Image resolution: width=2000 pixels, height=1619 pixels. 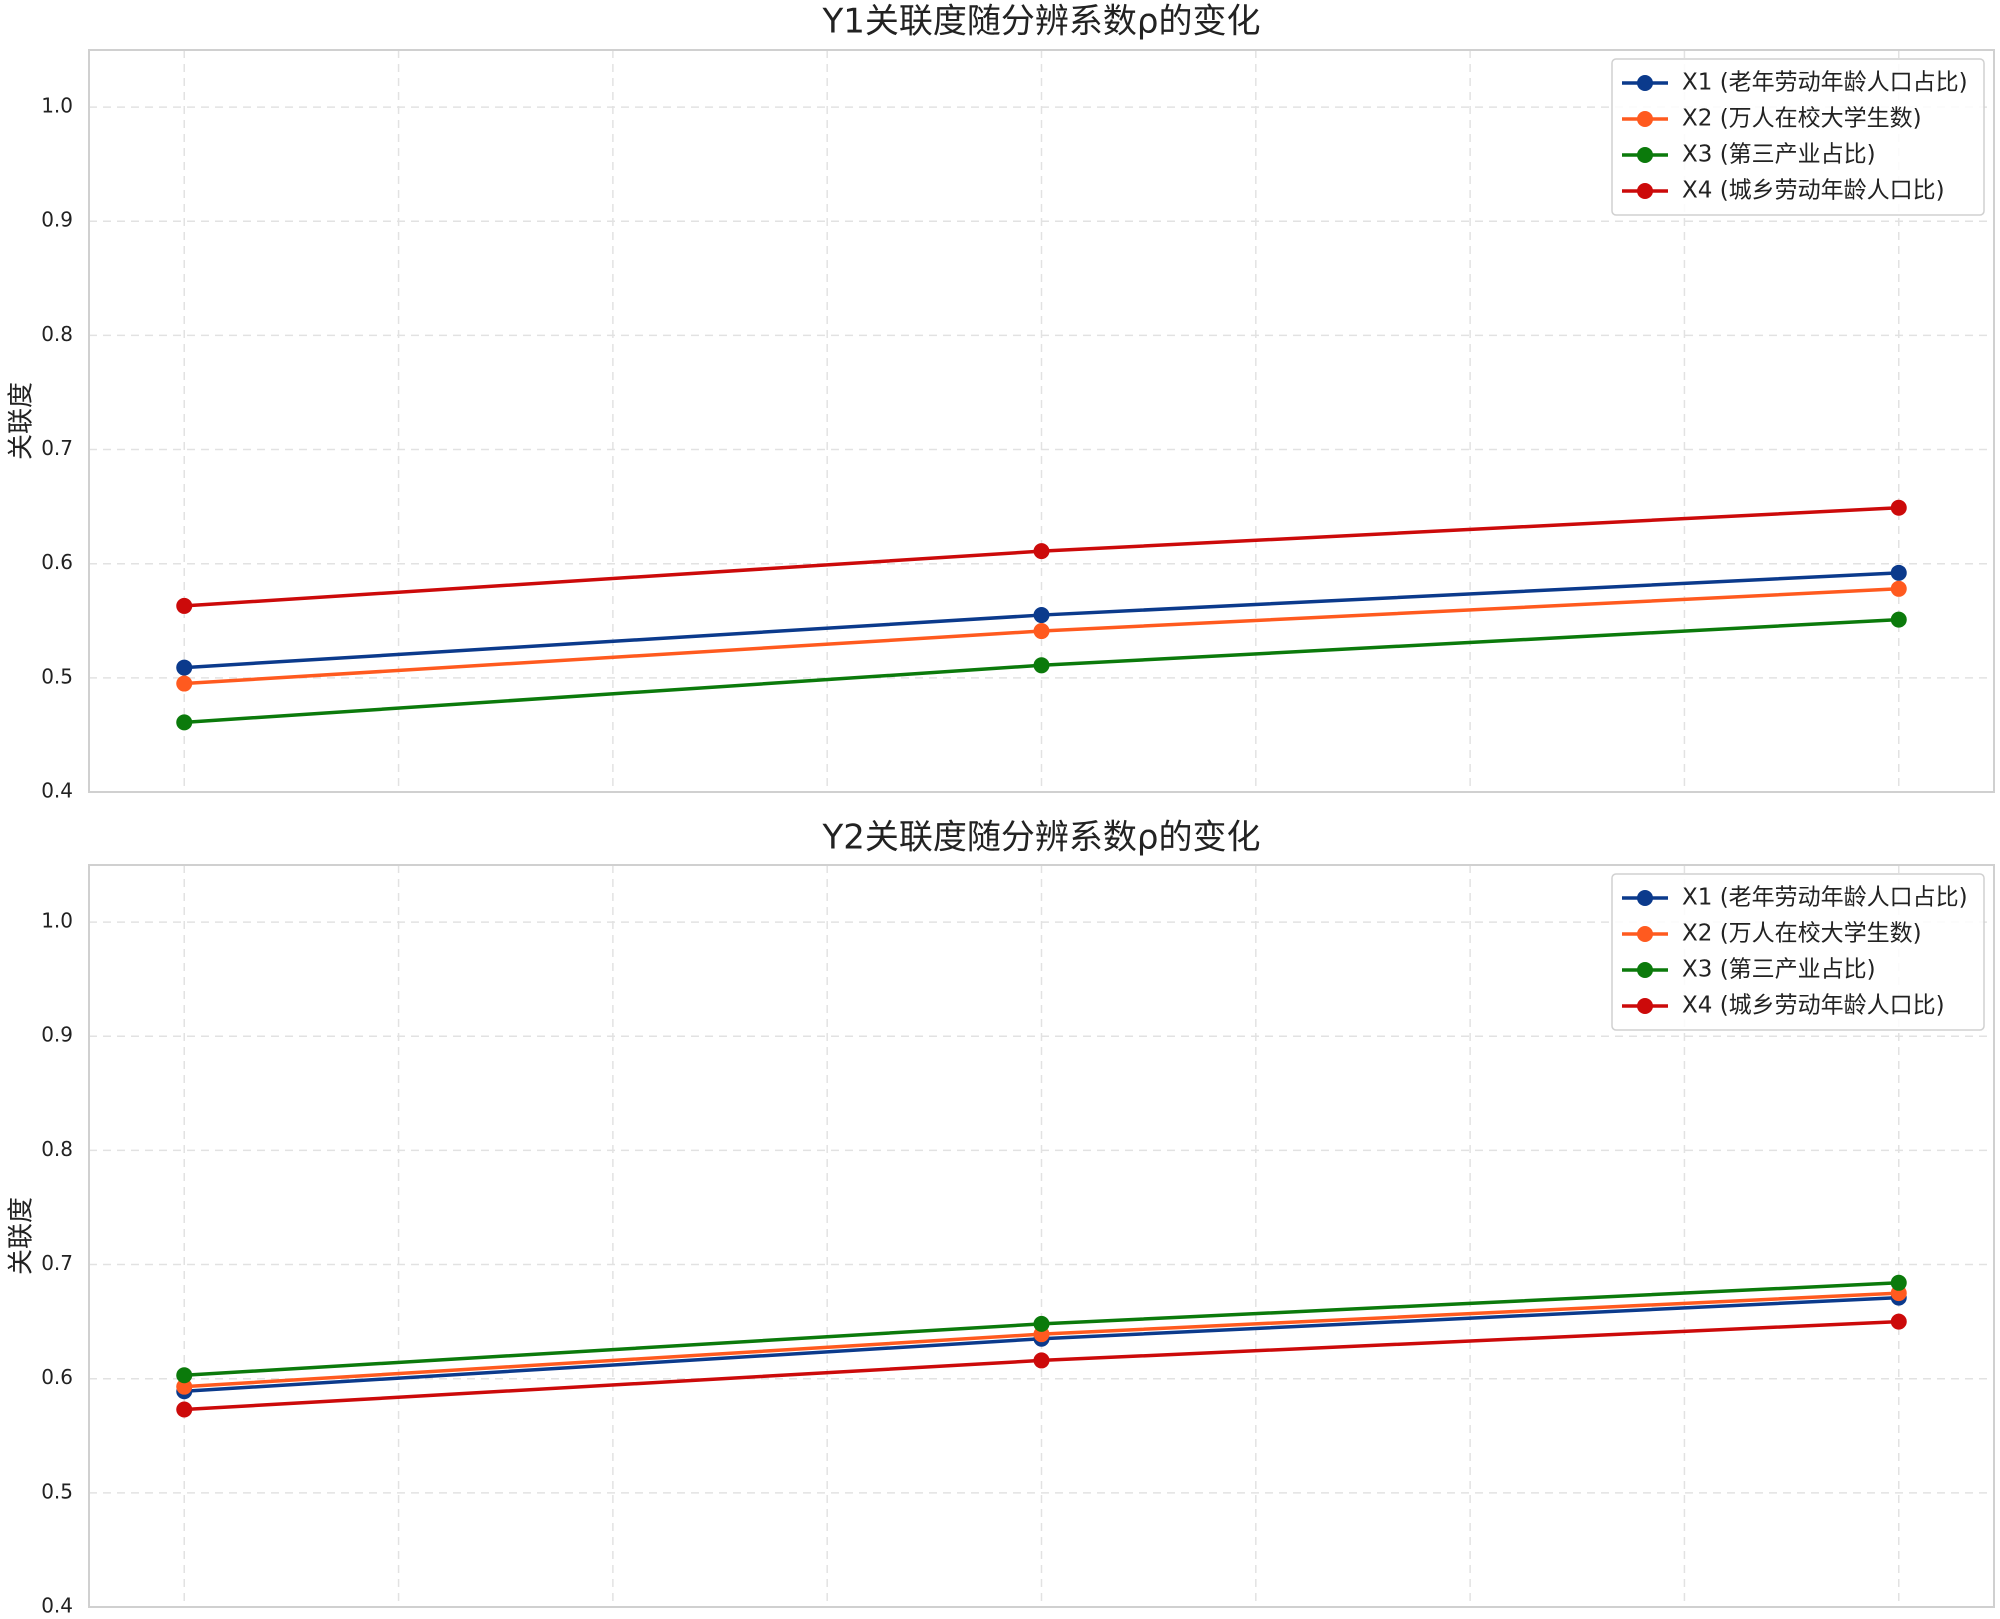 I want to click on chart-title: Y2关联度随分辨系数ρ的变化, so click(x=1041, y=838).